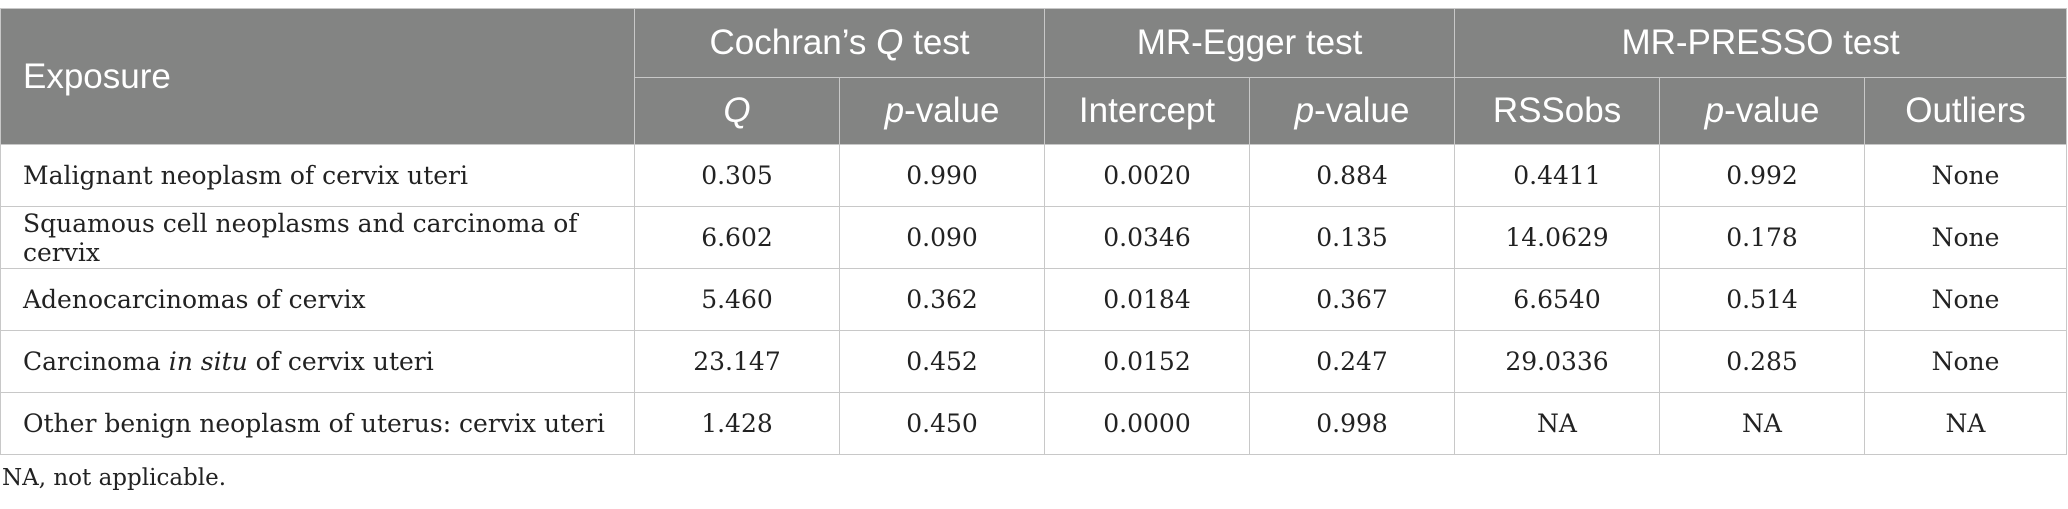 Image resolution: width=2068 pixels, height=509 pixels. I want to click on header-egger-p-value: p-value, so click(1352, 111).